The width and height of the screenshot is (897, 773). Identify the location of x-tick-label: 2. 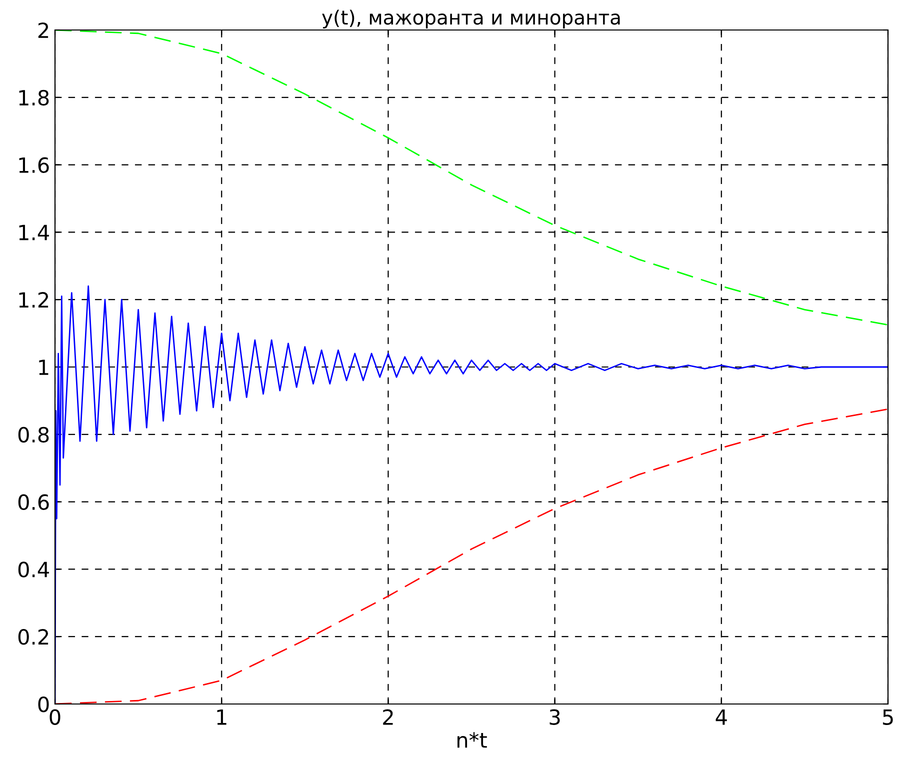
(388, 717).